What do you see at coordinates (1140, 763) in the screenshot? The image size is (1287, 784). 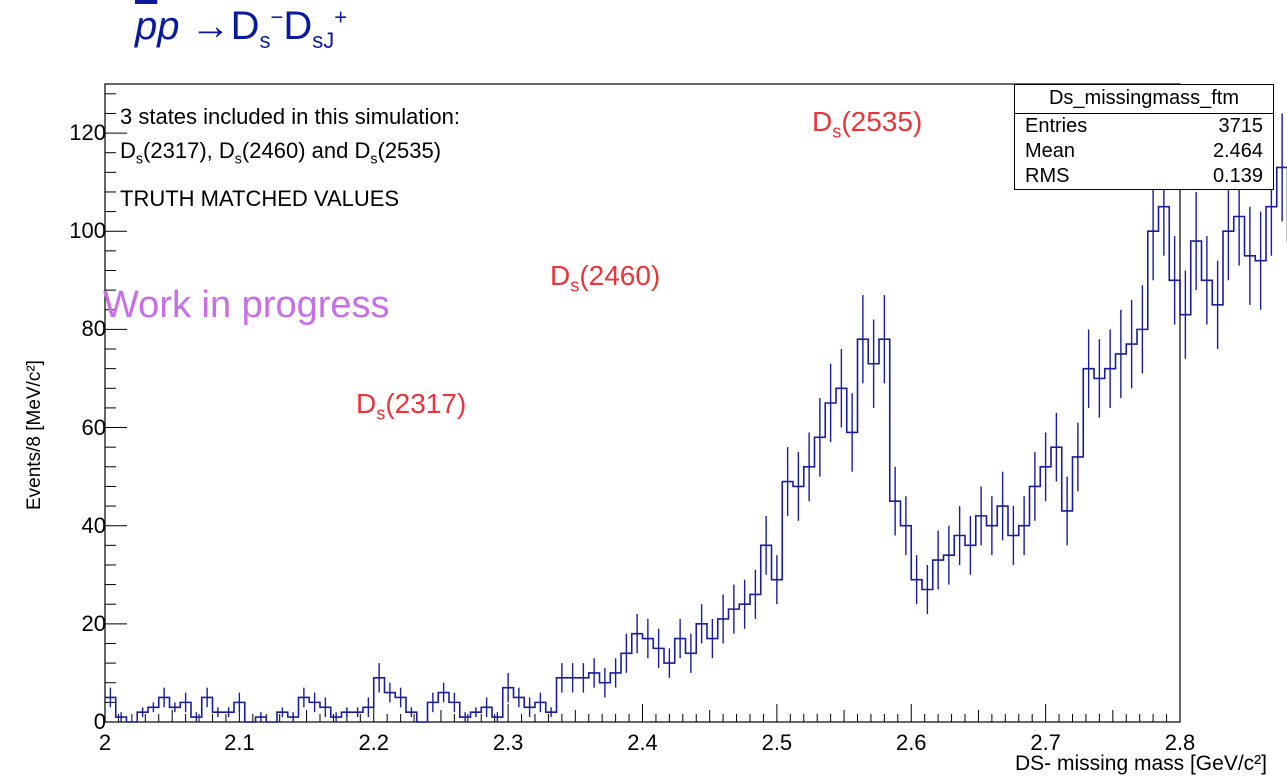 I see `x-axis-label: DS- missing mass [GeV/c²]` at bounding box center [1140, 763].